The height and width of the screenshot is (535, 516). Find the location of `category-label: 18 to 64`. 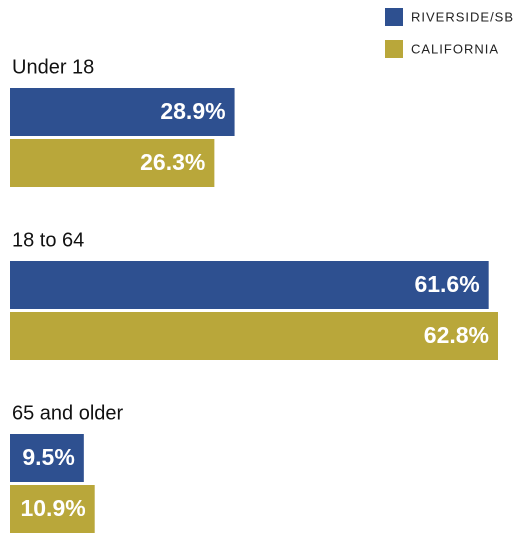

category-label: 18 to 64 is located at coordinates (48, 240).